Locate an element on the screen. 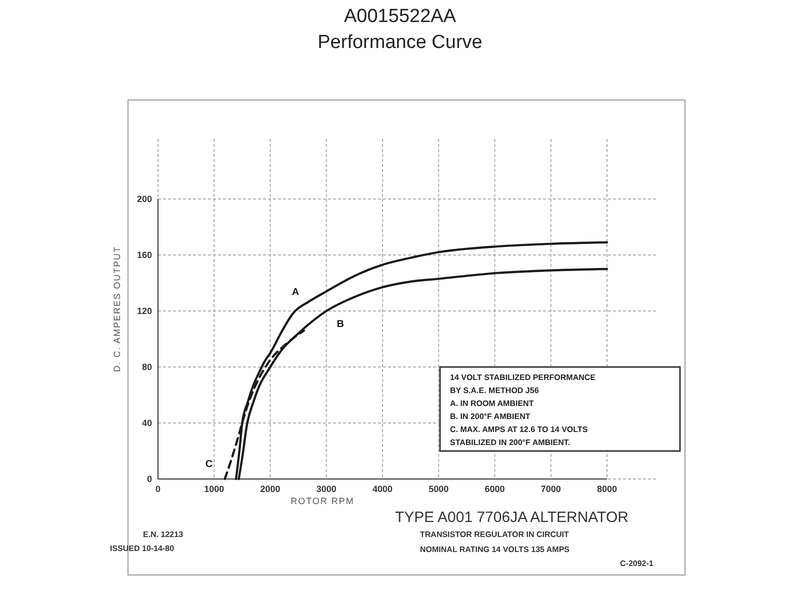  annotation: STABILIZED IN 200°F AMBIENT. is located at coordinates (510, 442).